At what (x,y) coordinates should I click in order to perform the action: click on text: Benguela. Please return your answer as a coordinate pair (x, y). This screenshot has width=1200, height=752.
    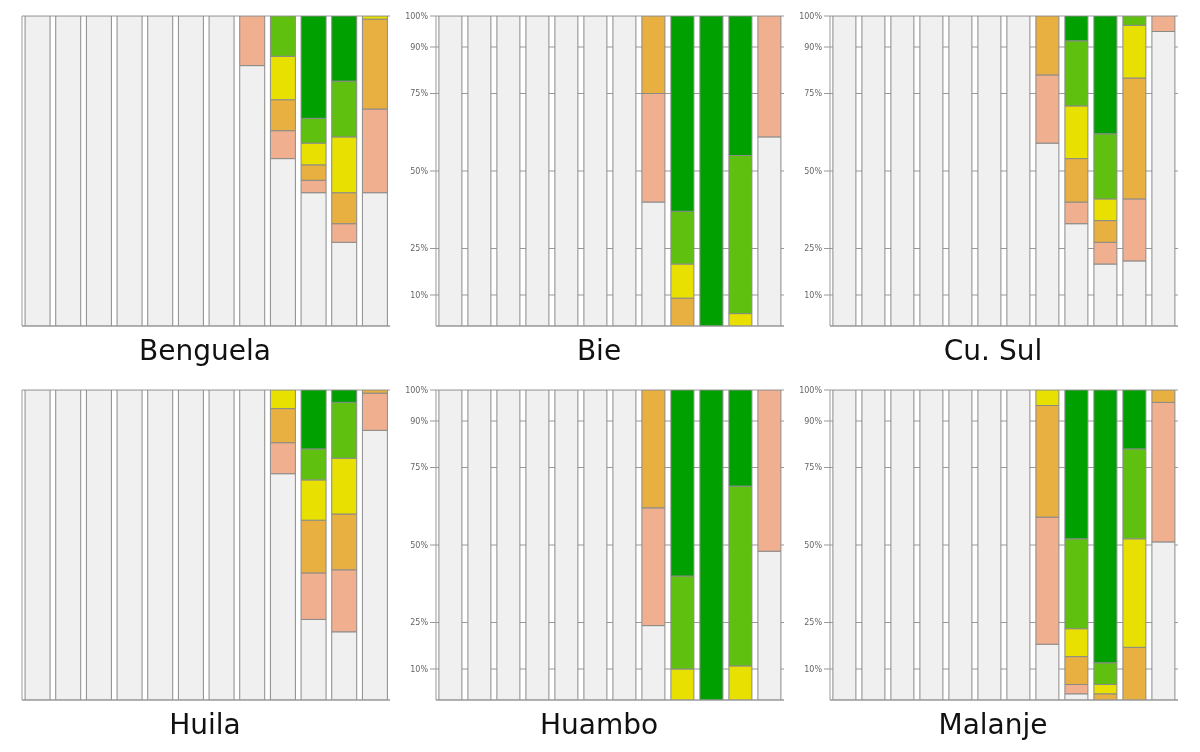
    Looking at the image, I should click on (205, 350).